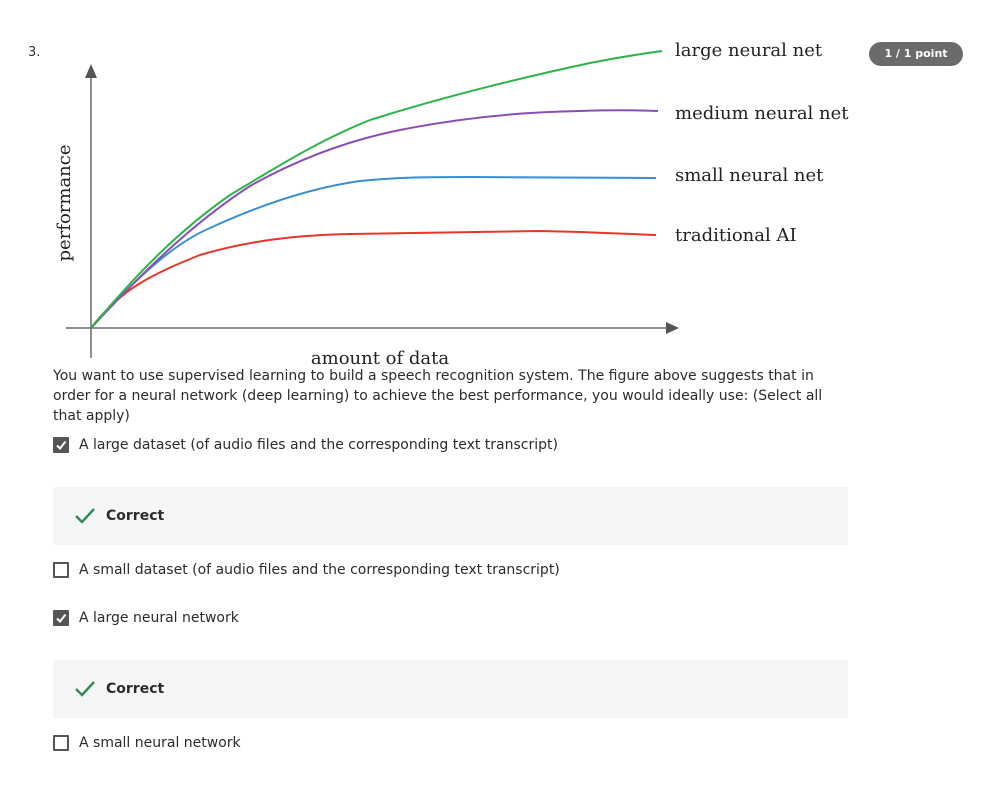 This screenshot has height=795, width=996. Describe the element at coordinates (749, 50) in the screenshot. I see `label-large-neural-net: large neural net` at that location.